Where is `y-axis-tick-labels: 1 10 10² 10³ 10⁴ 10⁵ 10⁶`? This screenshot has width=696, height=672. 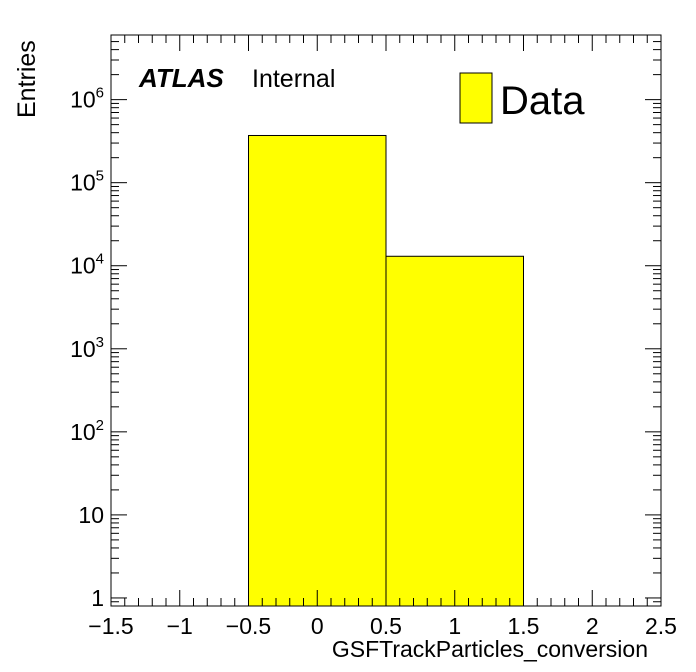 y-axis-tick-labels: 1 10 10² 10³ 10⁴ 10⁵ 10⁶ is located at coordinates (87, 348).